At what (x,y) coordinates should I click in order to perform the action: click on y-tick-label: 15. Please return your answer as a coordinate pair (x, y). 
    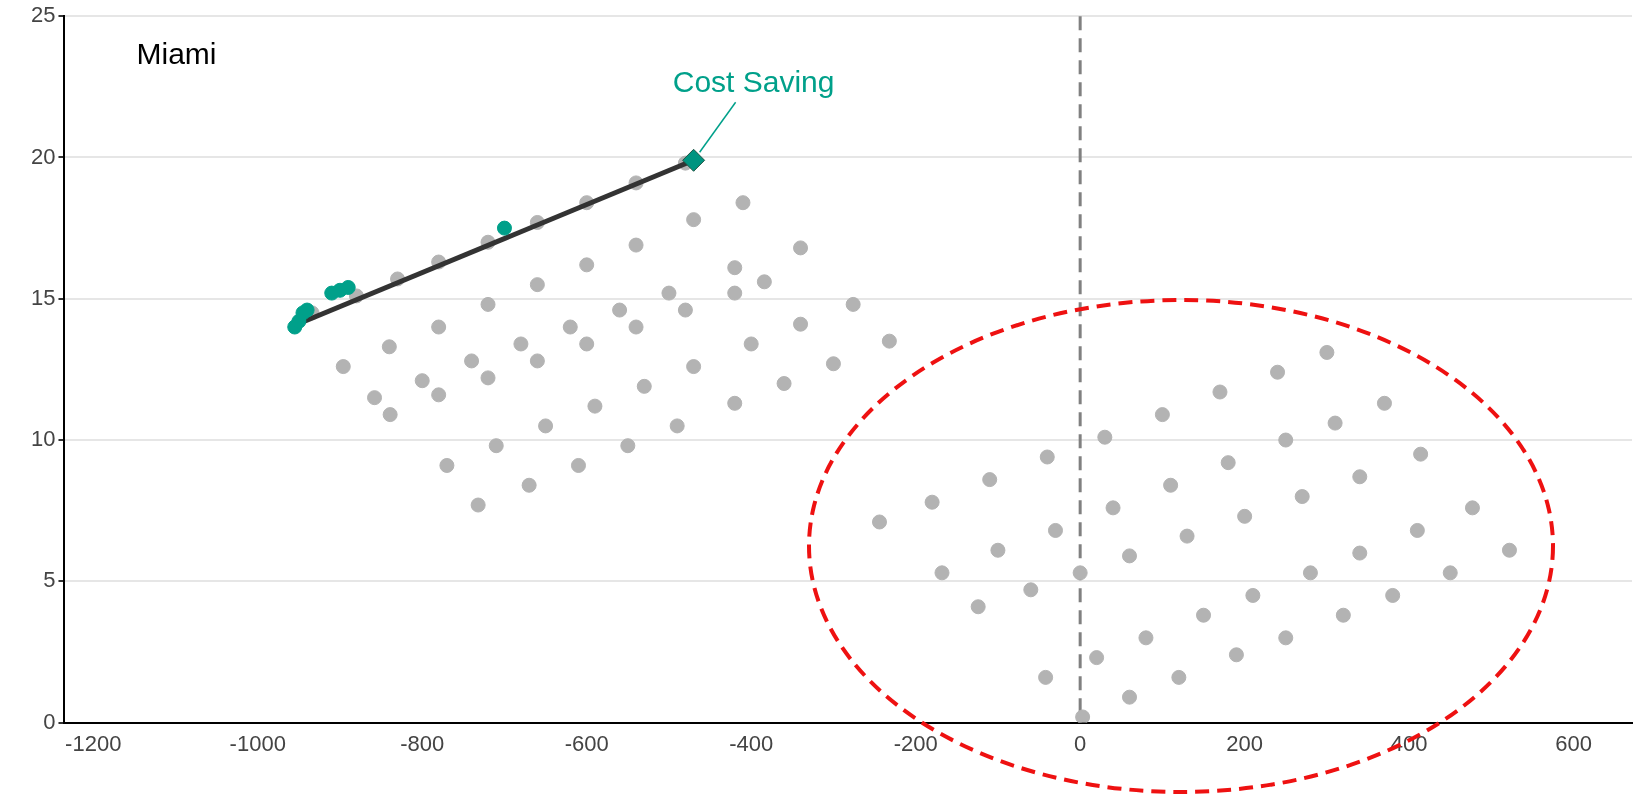
    Looking at the image, I should click on (43, 297).